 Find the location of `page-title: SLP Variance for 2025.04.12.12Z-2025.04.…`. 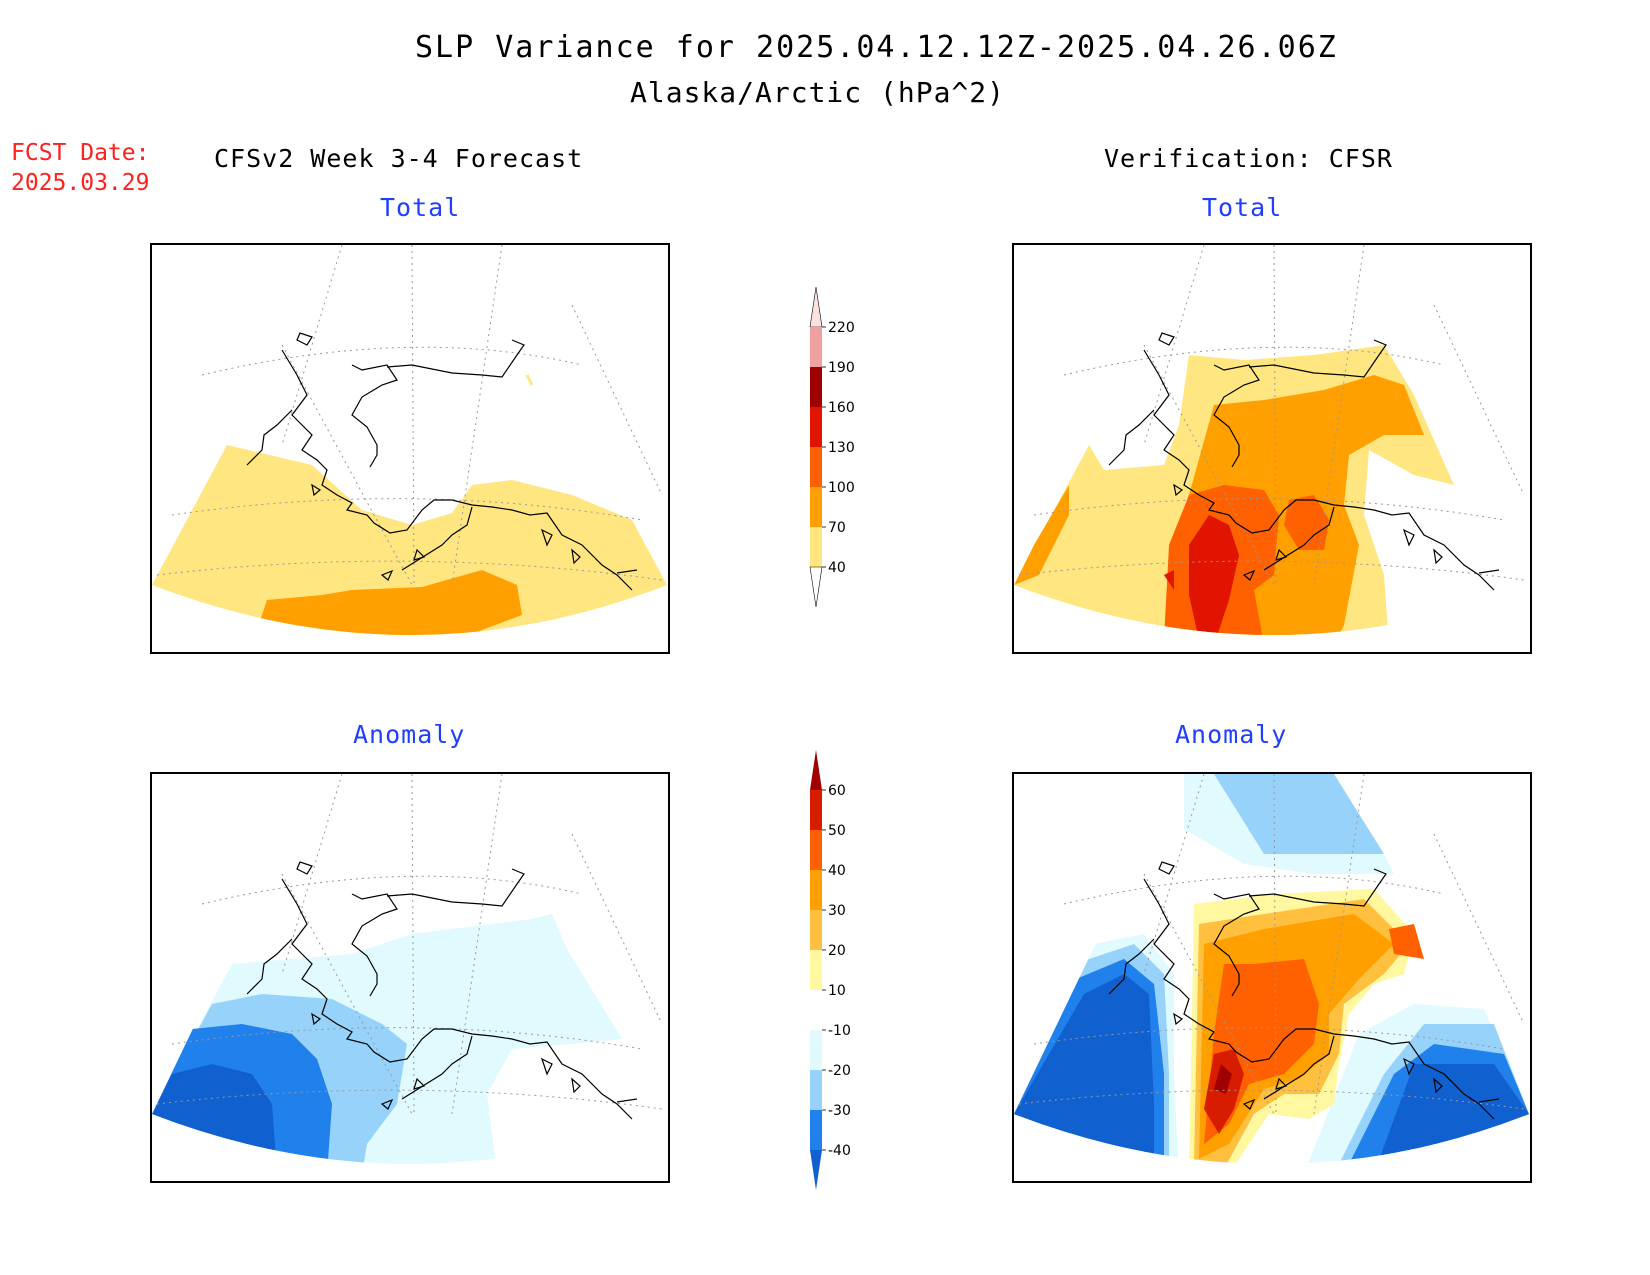

page-title: SLP Variance for 2025.04.12.12Z-2025.04.… is located at coordinates (876, 47).